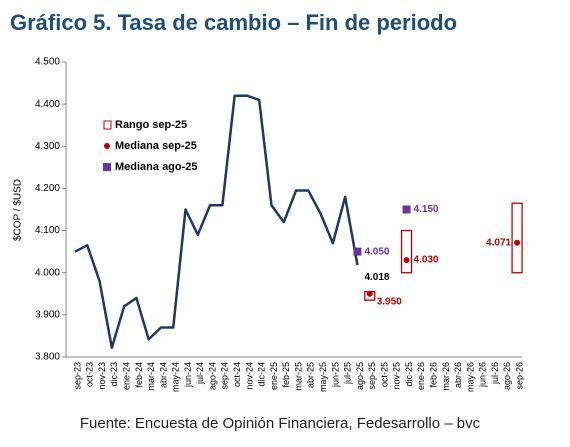 The width and height of the screenshot is (570, 447). Describe the element at coordinates (397, 376) in the screenshot. I see `x-tick-label: nov-25` at that location.